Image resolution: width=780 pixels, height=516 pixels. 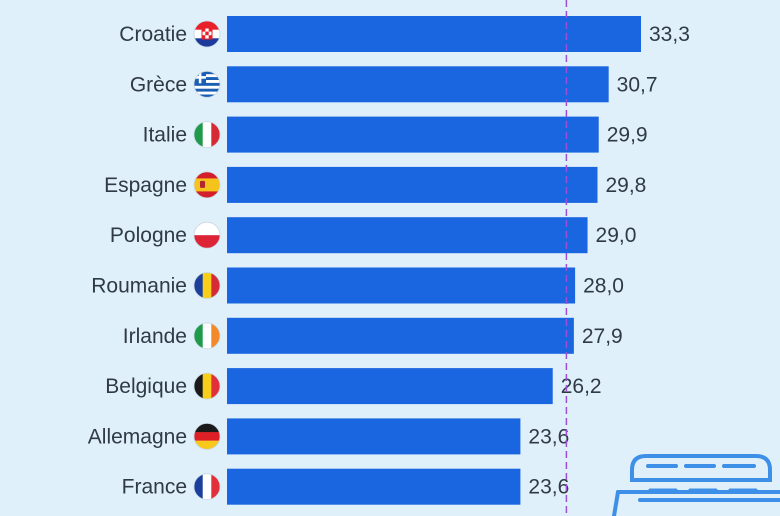 What do you see at coordinates (616, 235) in the screenshot?
I see `value-label: 29,0` at bounding box center [616, 235].